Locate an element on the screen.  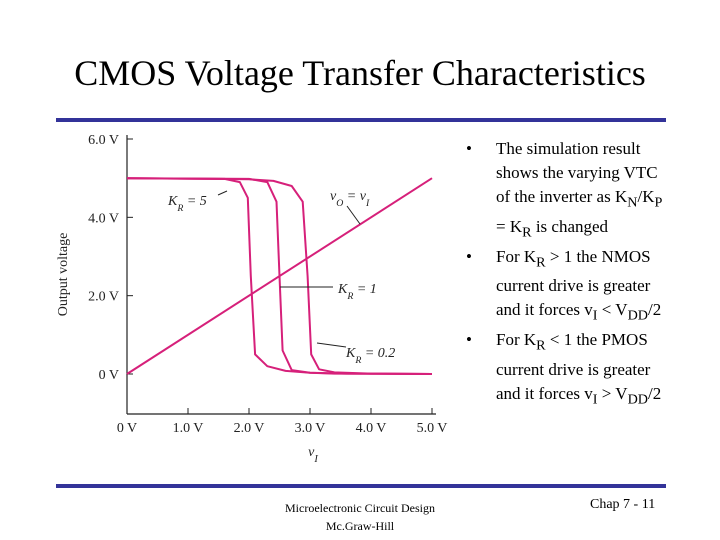
x-tick-label: 2.0 V is located at coordinates (249, 428).